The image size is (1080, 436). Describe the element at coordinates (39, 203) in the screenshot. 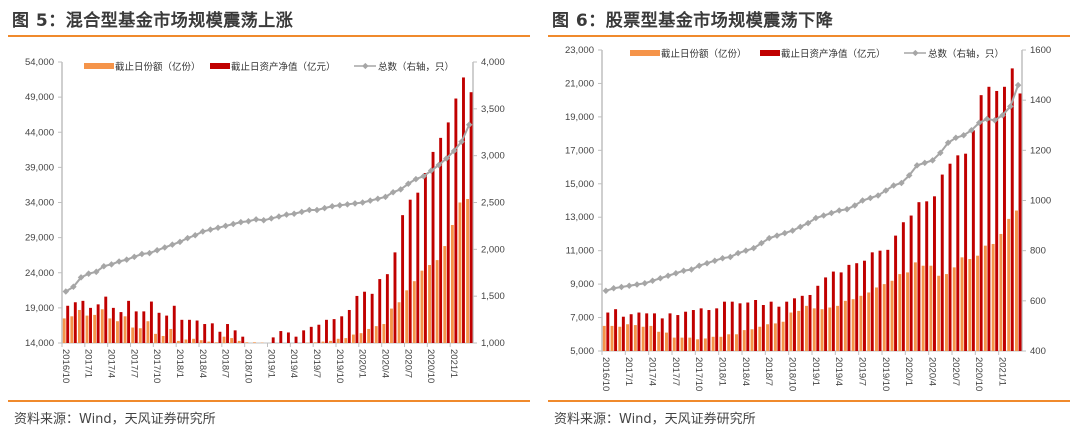

I see `left-tick-label: 34,000` at that location.